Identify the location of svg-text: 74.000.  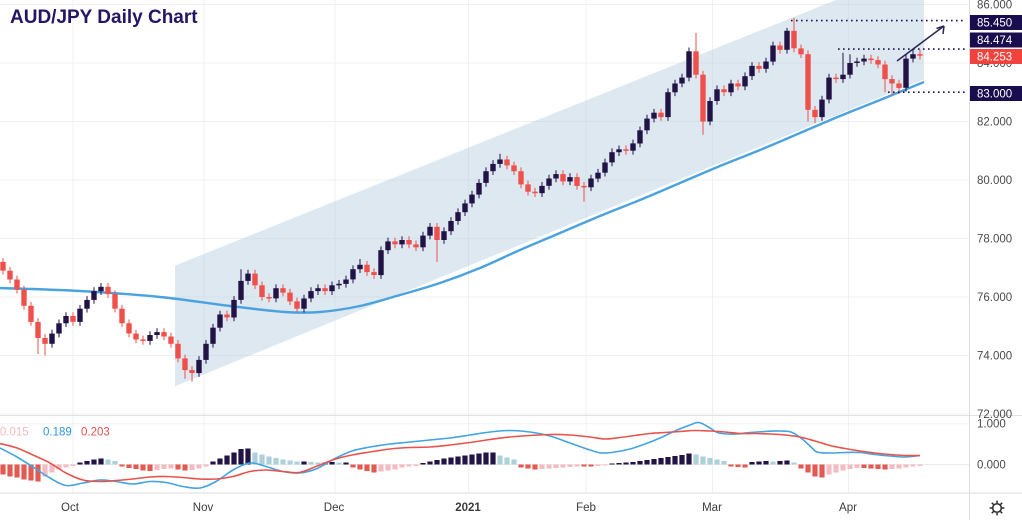
(994, 357).